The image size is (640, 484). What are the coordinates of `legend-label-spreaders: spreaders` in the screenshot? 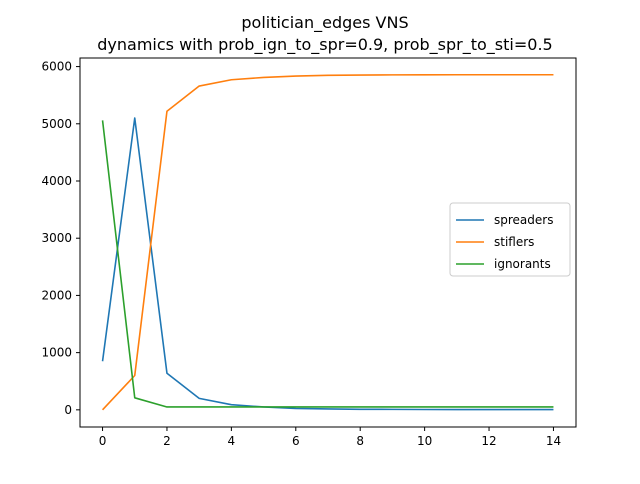 It's located at (523, 220).